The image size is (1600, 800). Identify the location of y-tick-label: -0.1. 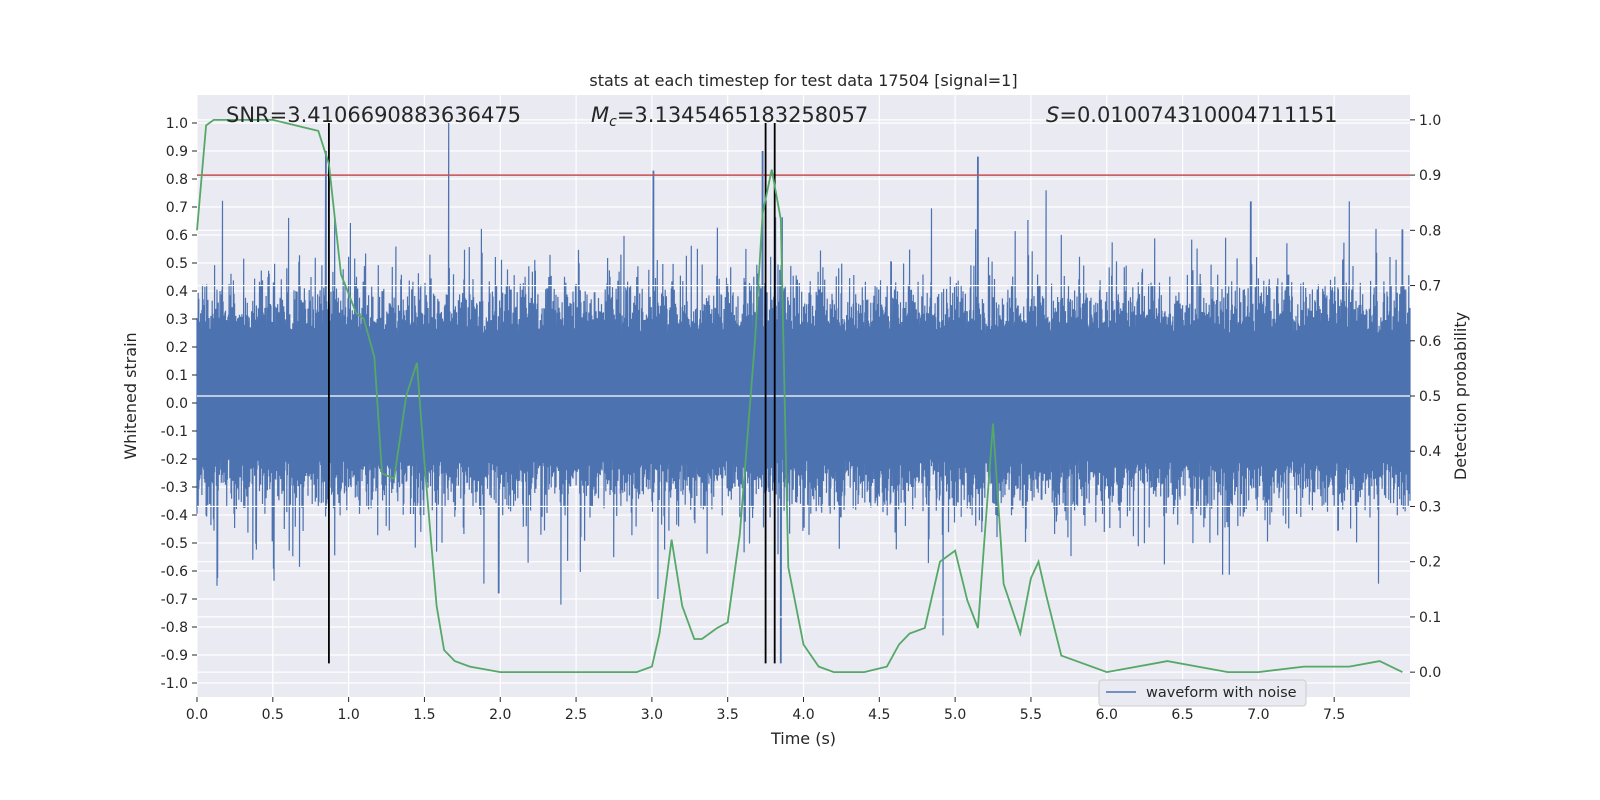
(174, 432).